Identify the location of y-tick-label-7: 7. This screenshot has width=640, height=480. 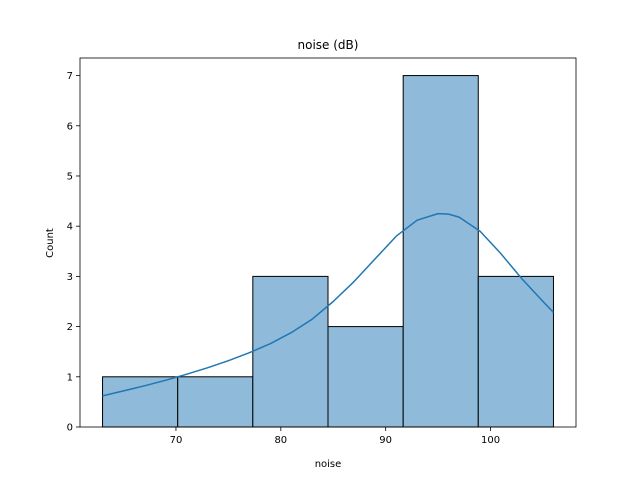
(70, 76).